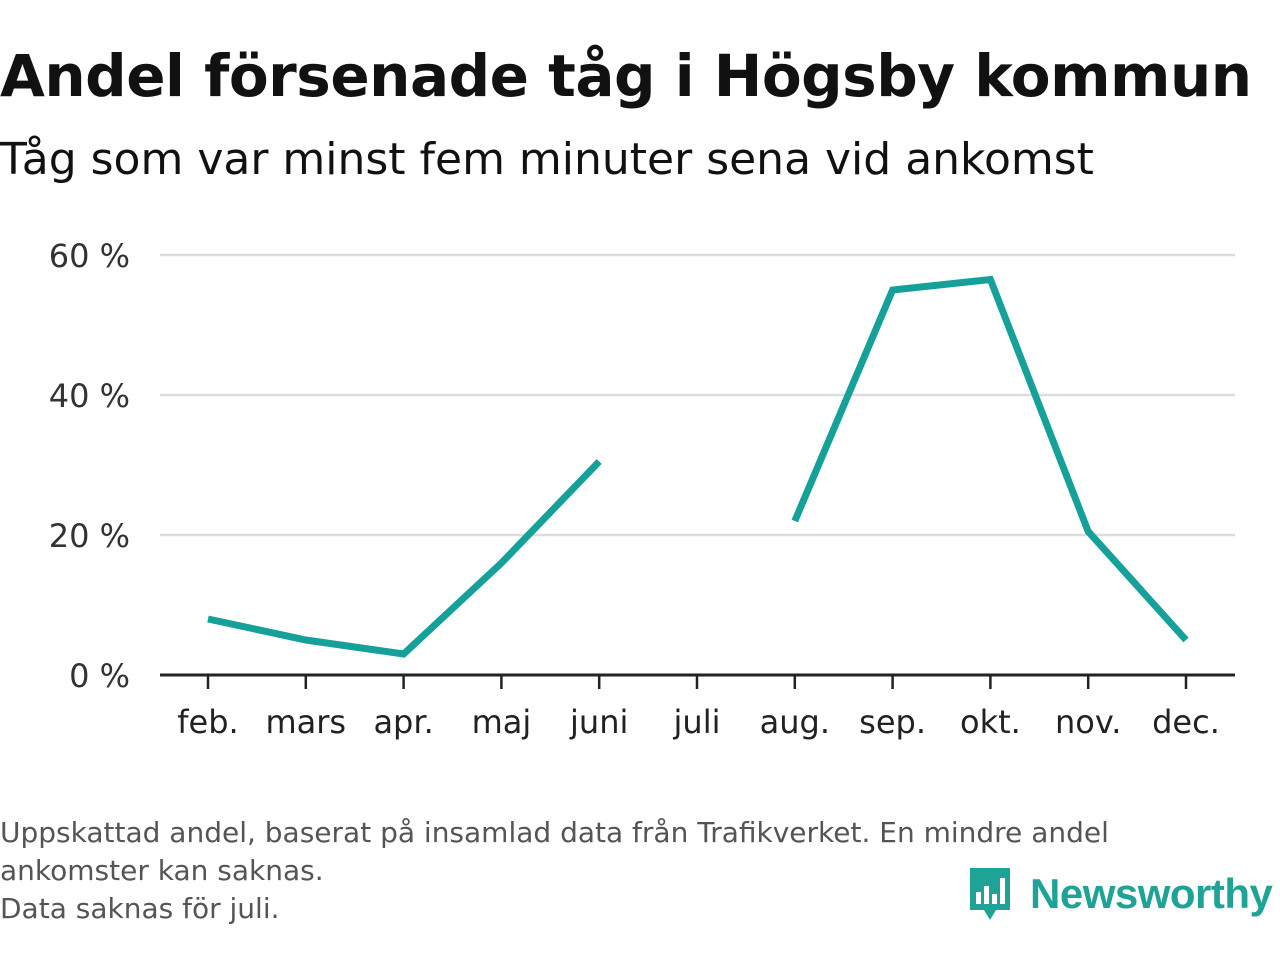  Describe the element at coordinates (1186, 722) in the screenshot. I see `x-tick-label: dec.` at that location.